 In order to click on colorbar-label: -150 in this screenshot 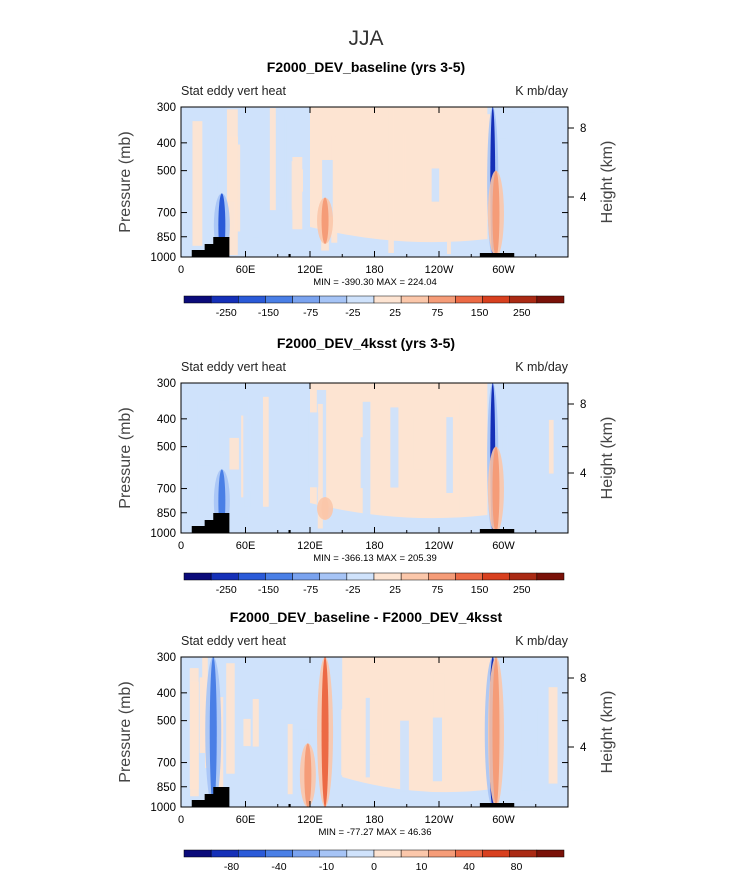, I will do `click(268, 313)`.